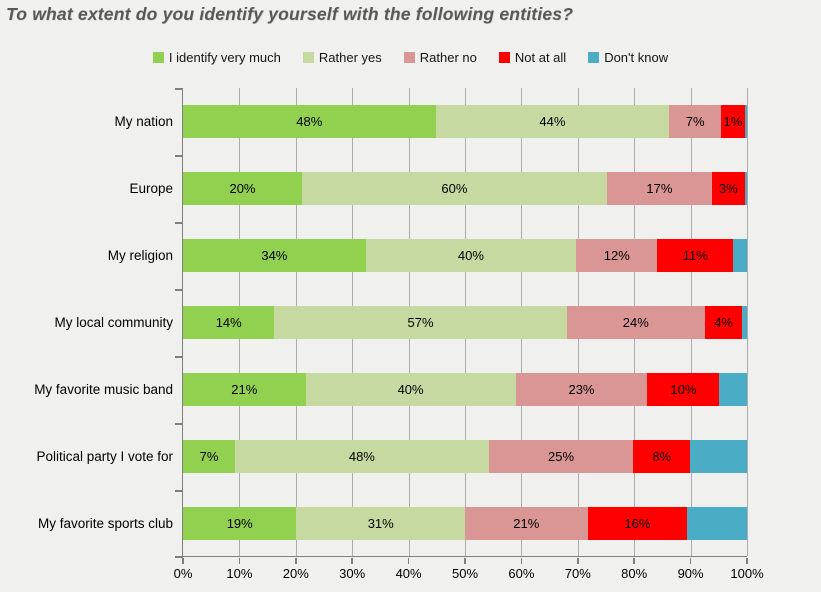 This screenshot has height=592, width=821. What do you see at coordinates (229, 322) in the screenshot?
I see `bar-segment-identify-very-much: 14%` at bounding box center [229, 322].